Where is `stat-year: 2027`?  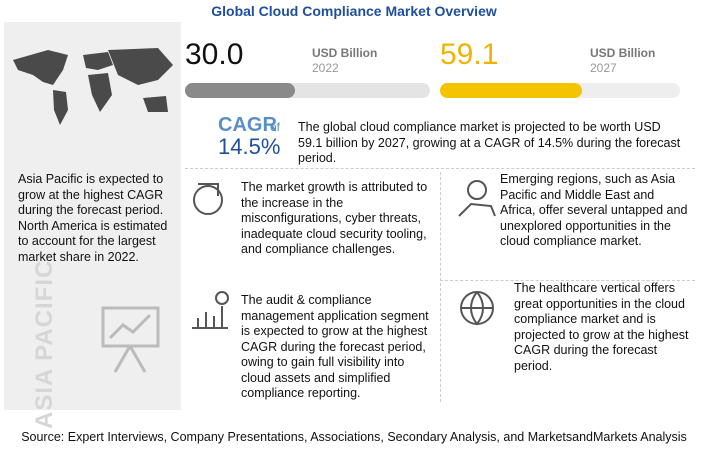
stat-year: 2027 is located at coordinates (603, 68).